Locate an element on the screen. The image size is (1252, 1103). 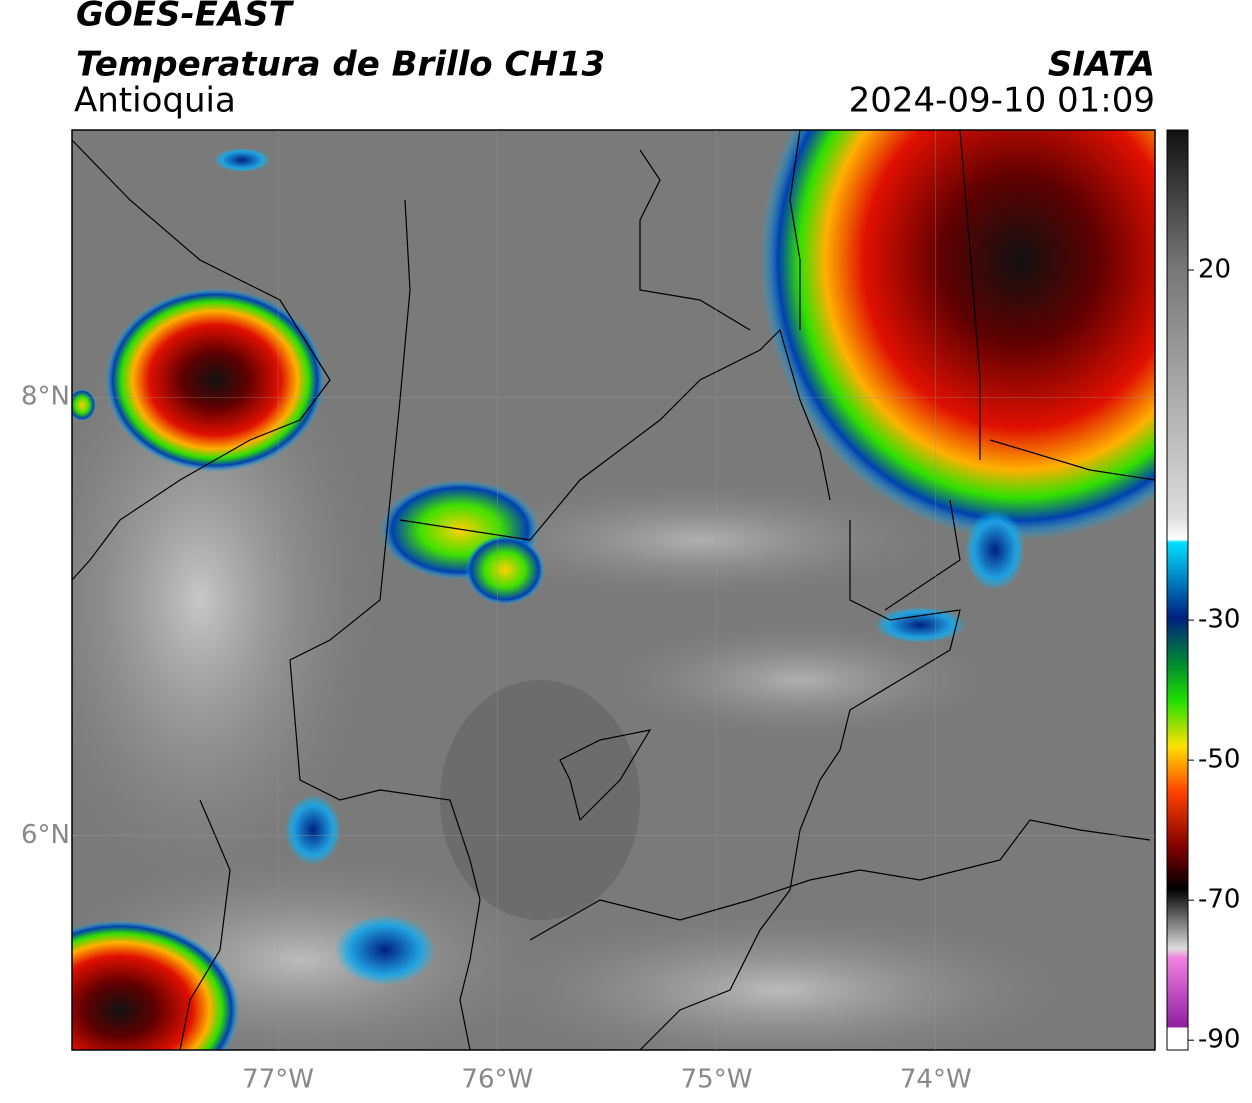
title: GOES-EAST is located at coordinates (185, 17).